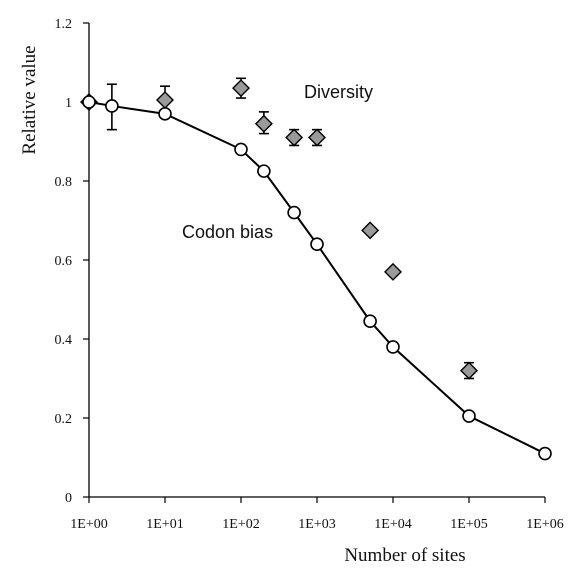  What do you see at coordinates (164, 524) in the screenshot?
I see `x-tick-label: 1E+01` at bounding box center [164, 524].